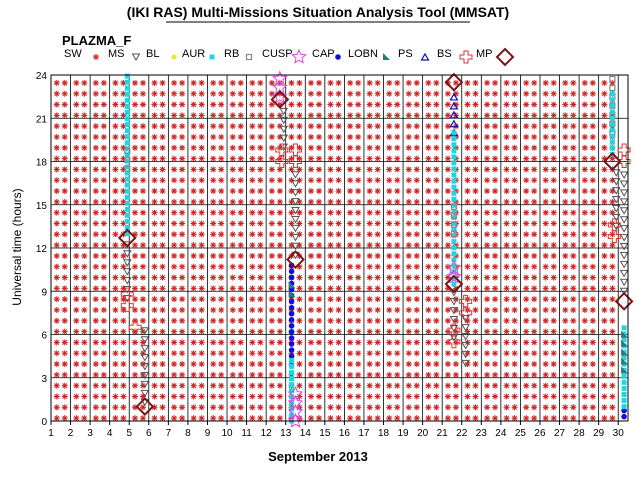 The image size is (636, 500). What do you see at coordinates (267, 433) in the screenshot?
I see `x-tick-label: 12` at bounding box center [267, 433].